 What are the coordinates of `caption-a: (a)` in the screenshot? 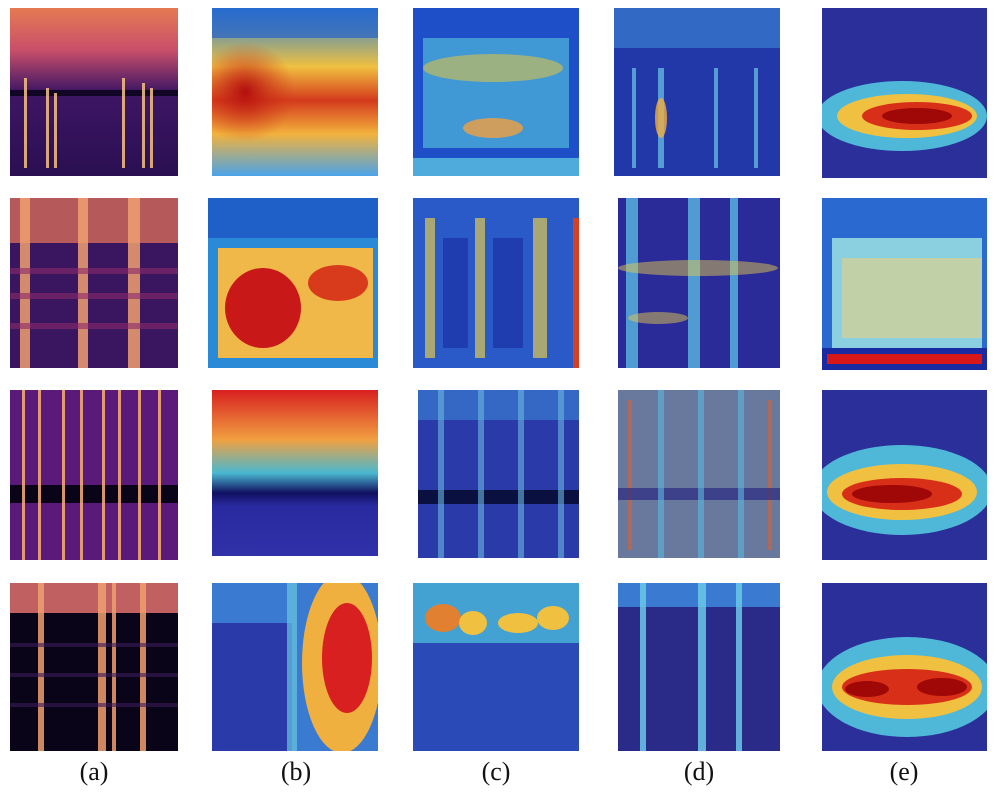 It's located at (94, 771).